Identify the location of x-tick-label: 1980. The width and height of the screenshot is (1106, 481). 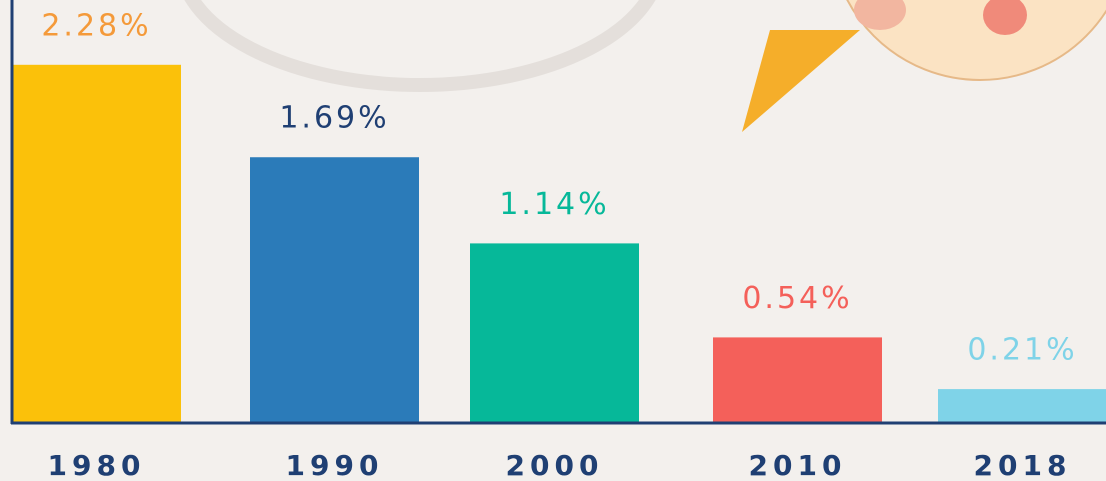
(97, 465).